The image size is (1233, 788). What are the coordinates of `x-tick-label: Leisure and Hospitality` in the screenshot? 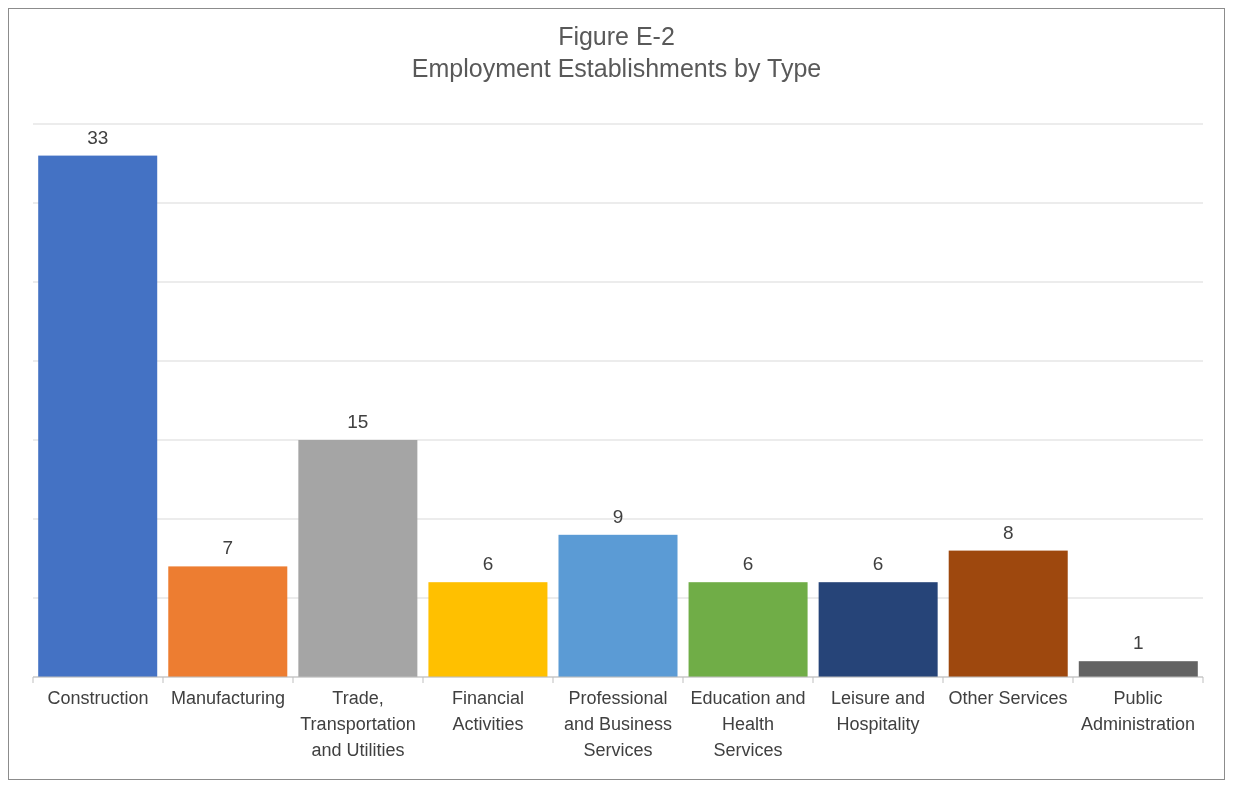 It's located at (878, 711).